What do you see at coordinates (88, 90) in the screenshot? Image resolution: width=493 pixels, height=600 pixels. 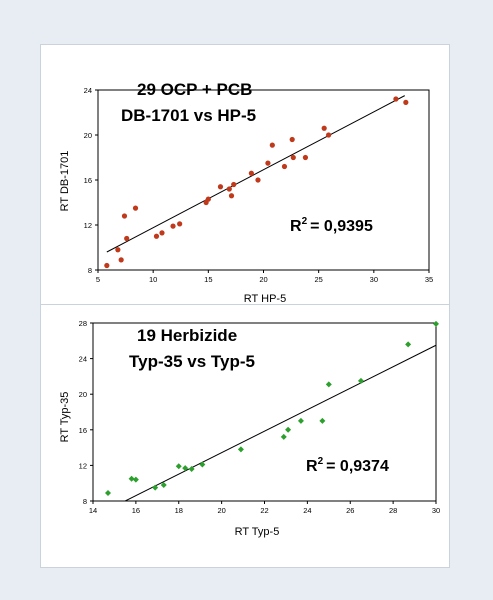 I see `top-y-tick-label: 24` at bounding box center [88, 90].